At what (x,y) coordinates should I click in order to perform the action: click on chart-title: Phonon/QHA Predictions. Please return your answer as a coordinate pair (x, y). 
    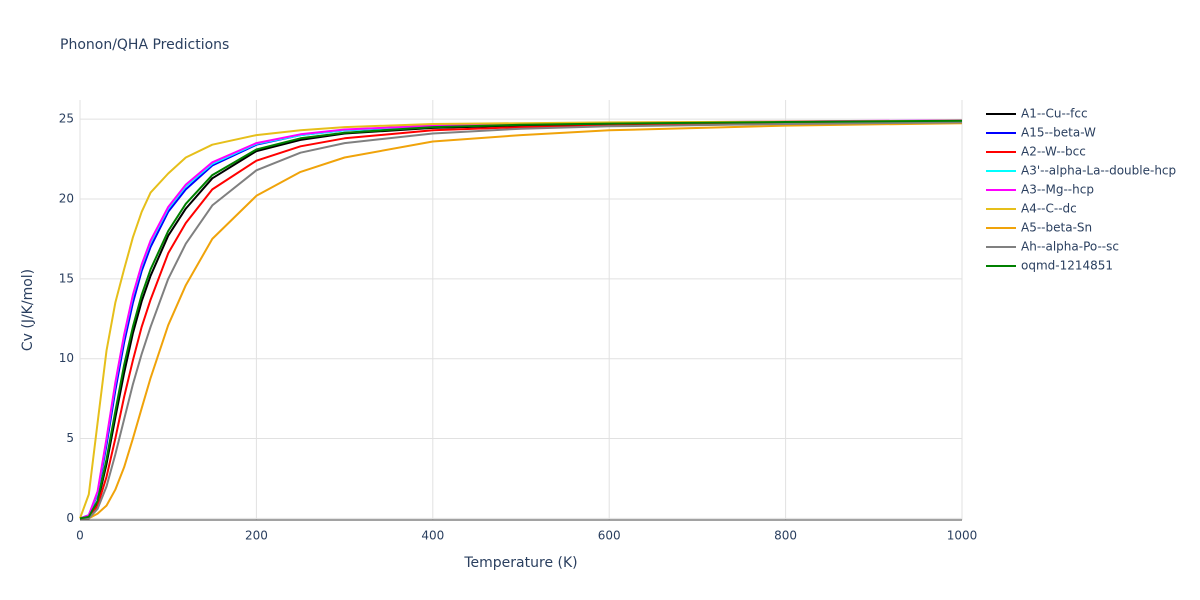
    Looking at the image, I should click on (144, 45).